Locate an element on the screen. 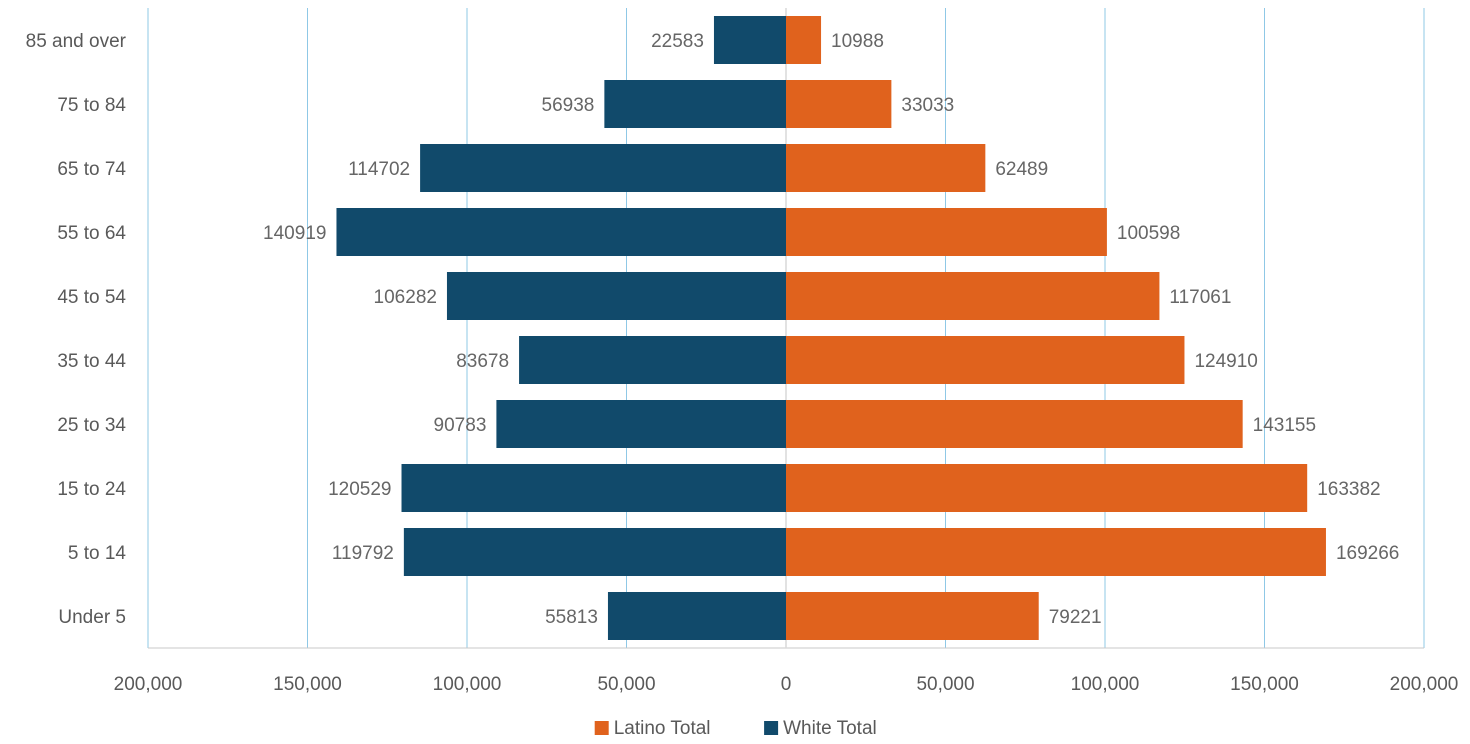  x-tick-label: 0 is located at coordinates (786, 684).